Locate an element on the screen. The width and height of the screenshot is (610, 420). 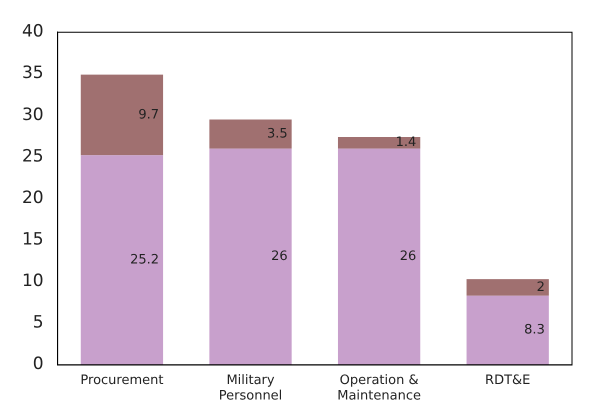
x-tick-label: Military Personnel is located at coordinates (250, 388).